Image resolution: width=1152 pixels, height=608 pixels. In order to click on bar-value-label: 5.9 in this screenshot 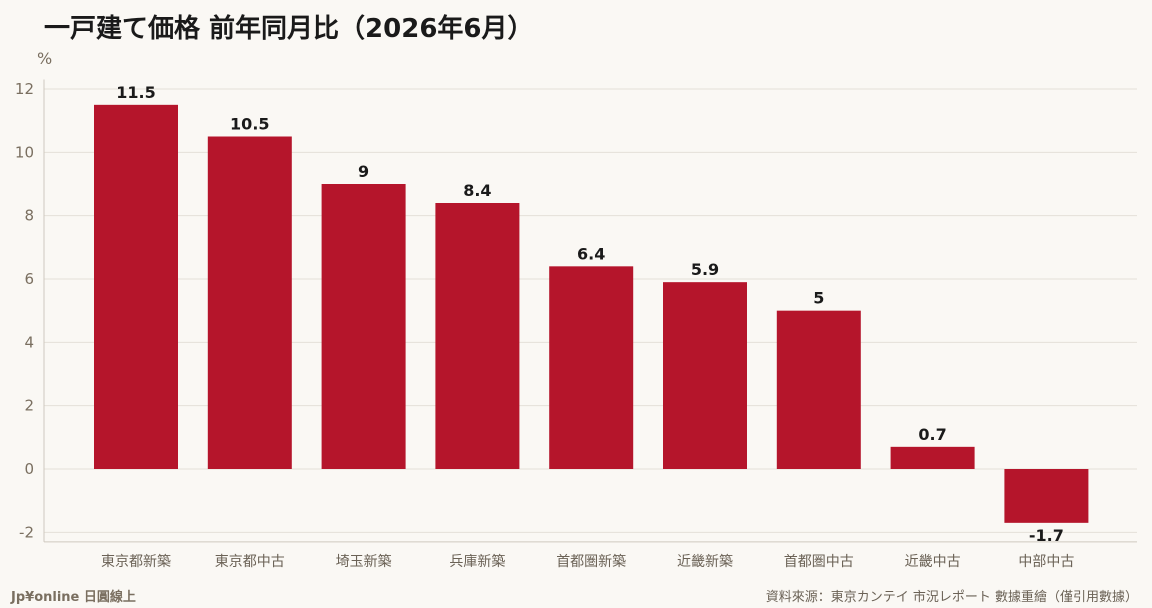, I will do `click(705, 269)`.